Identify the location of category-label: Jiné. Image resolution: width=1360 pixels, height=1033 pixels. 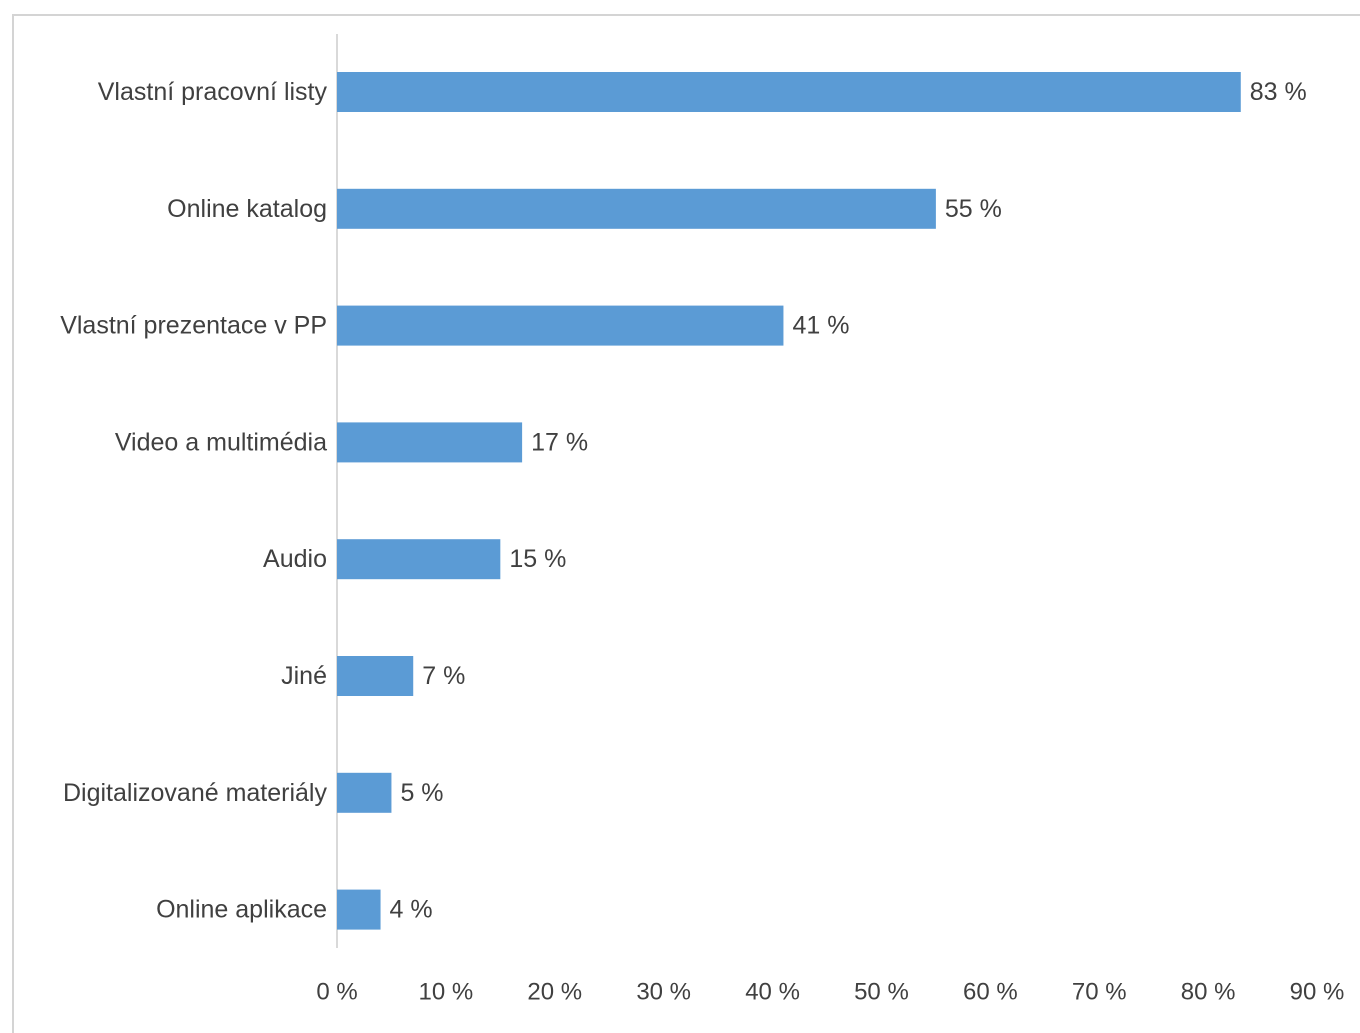
(304, 676).